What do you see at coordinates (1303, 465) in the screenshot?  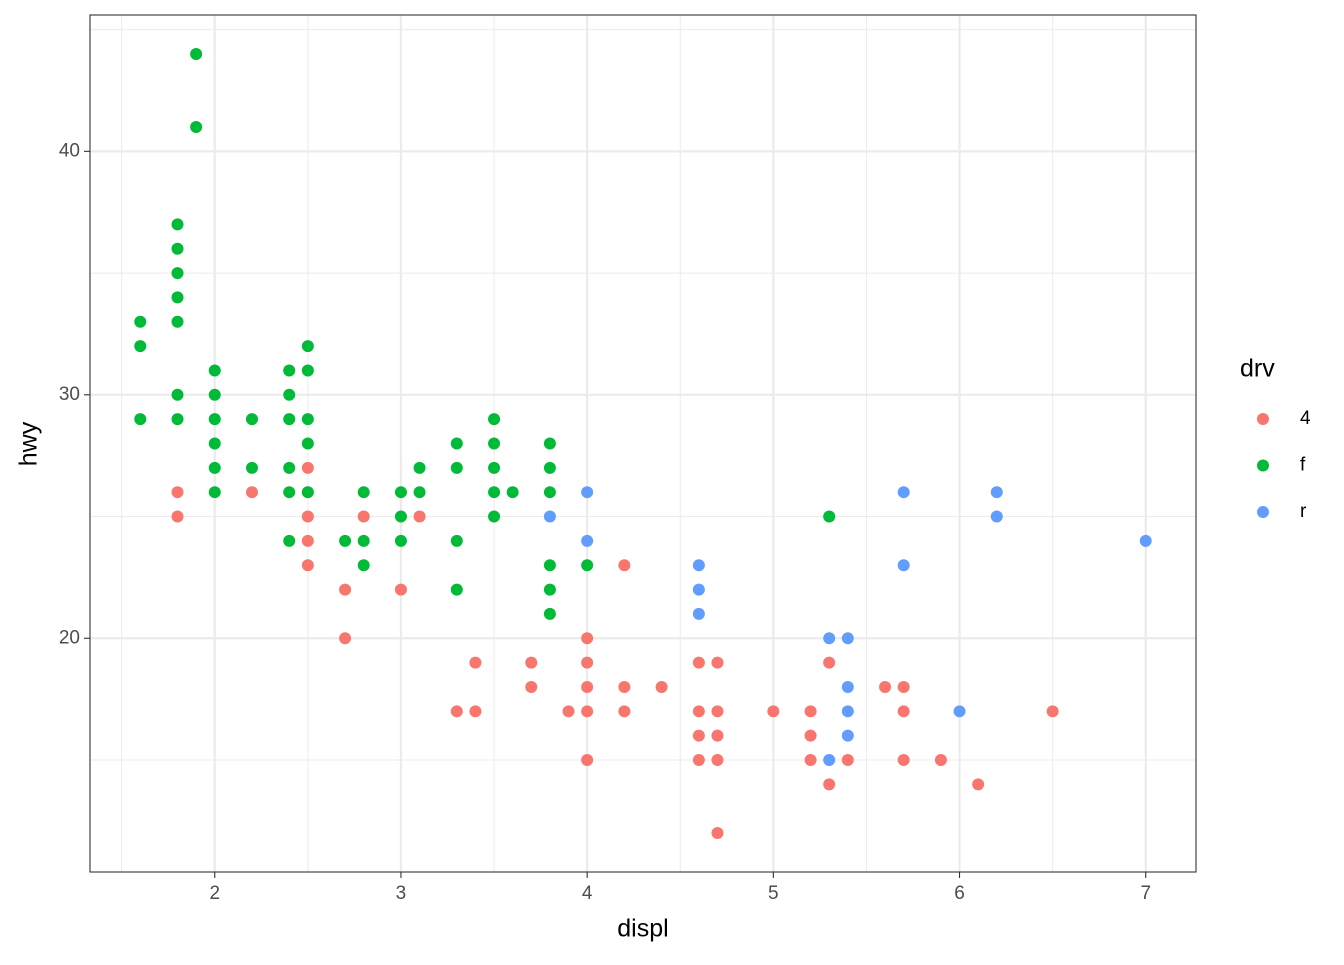 I see `legend-label: f` at bounding box center [1303, 465].